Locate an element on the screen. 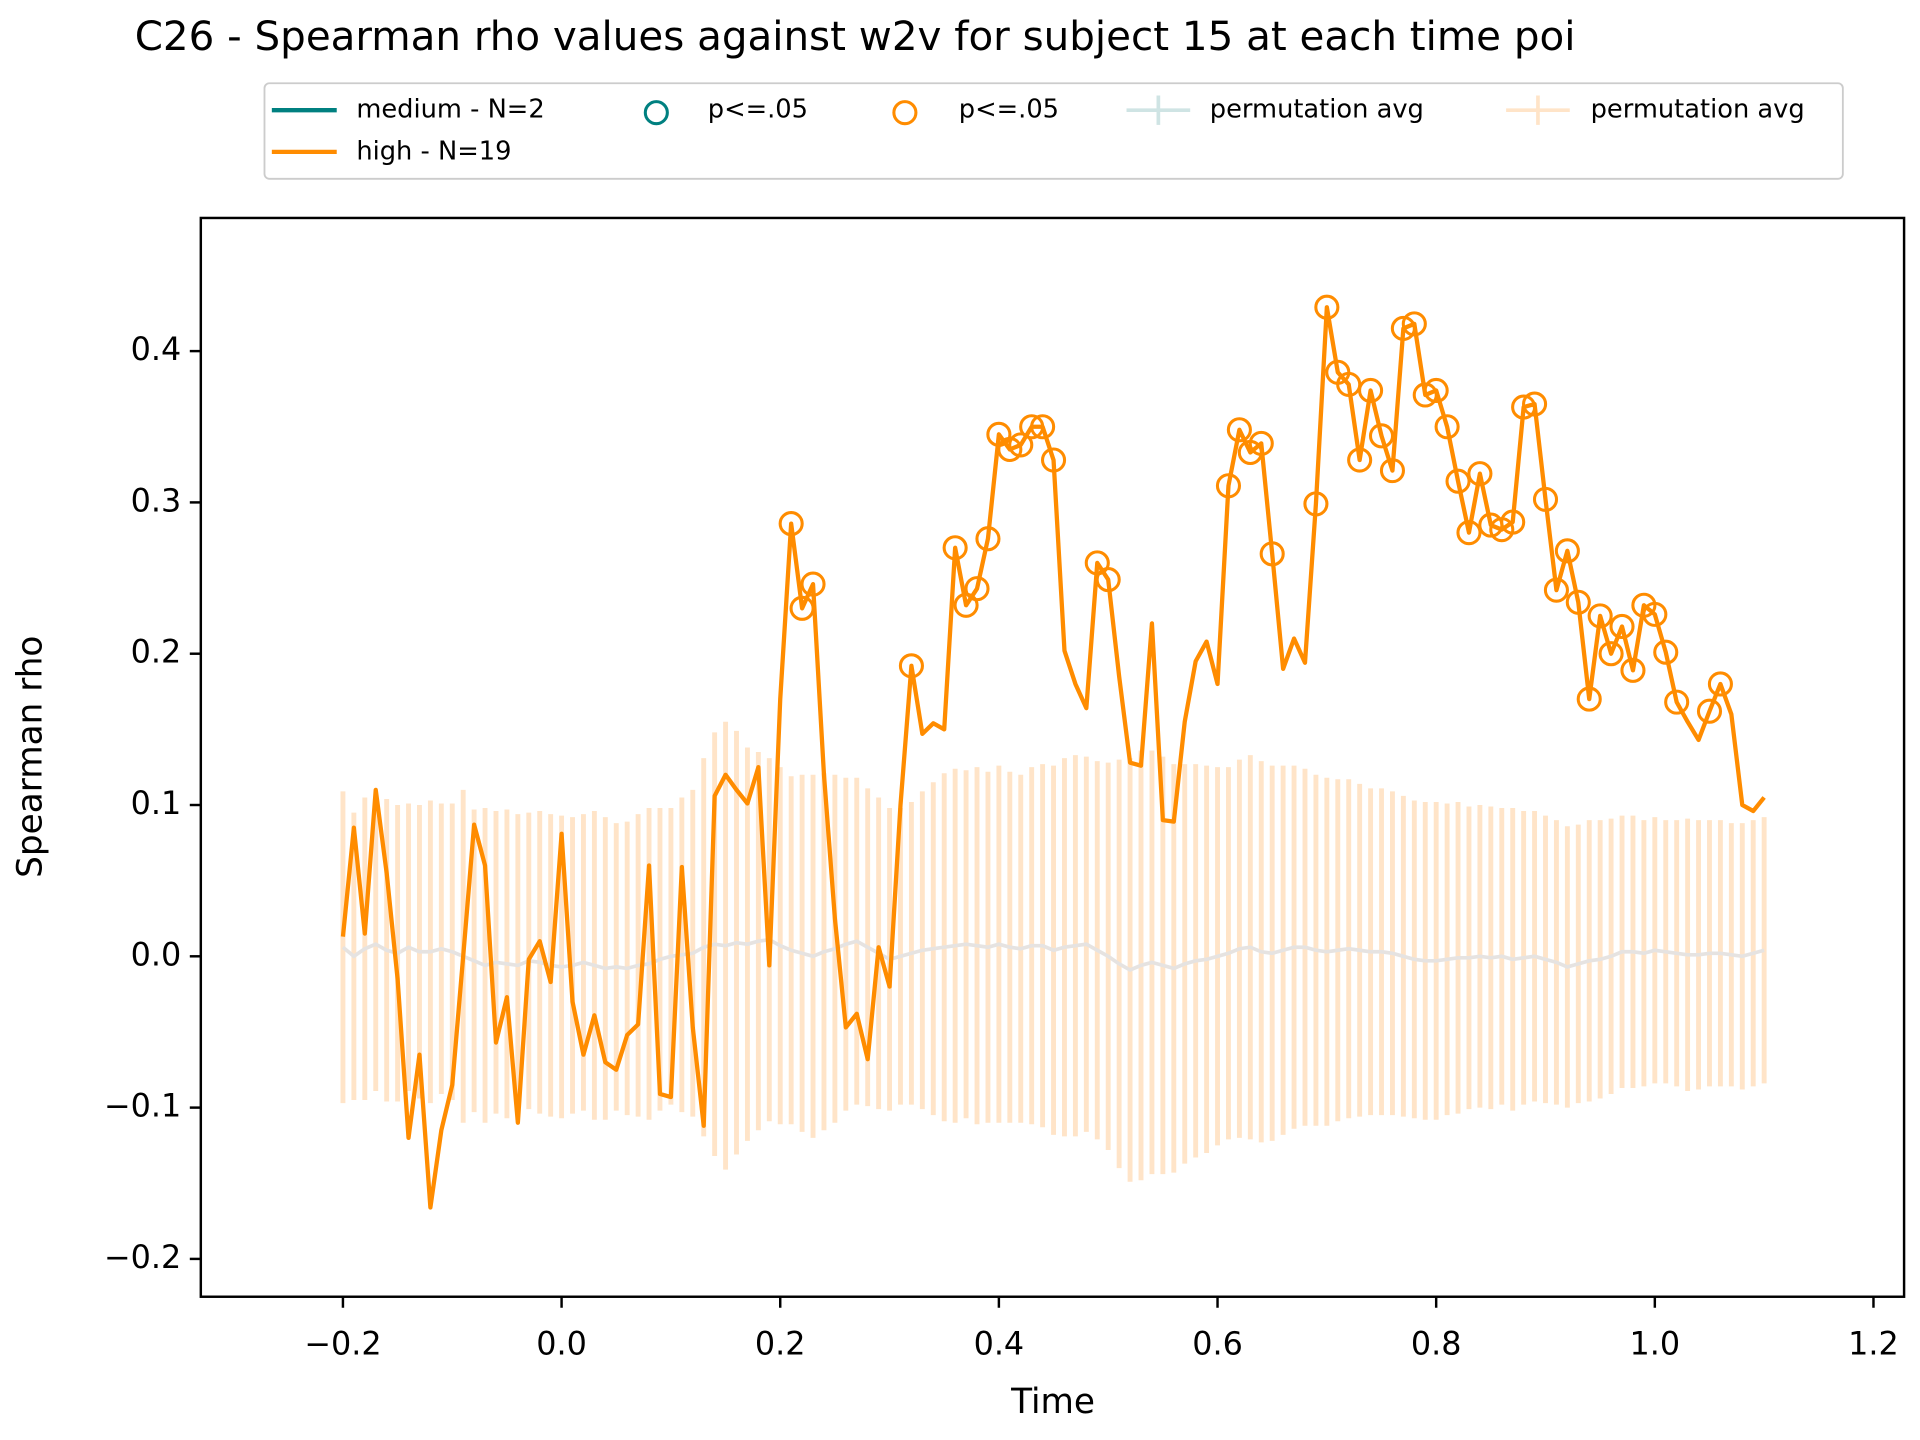 The width and height of the screenshot is (1920, 1440). x-tick-label: 0.8 is located at coordinates (1436, 1344).